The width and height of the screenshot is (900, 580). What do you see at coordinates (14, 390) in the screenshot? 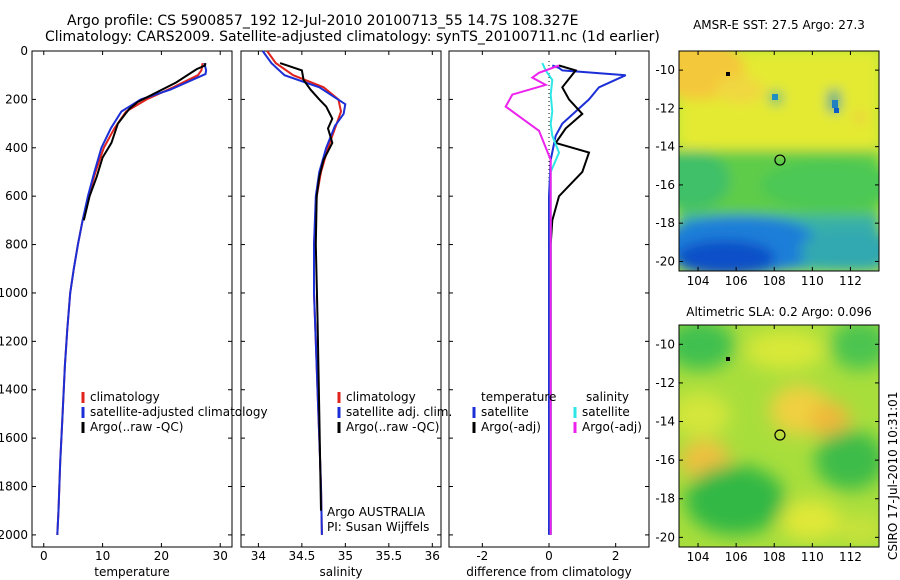
I see `y-tick-label: 1400` at bounding box center [14, 390].